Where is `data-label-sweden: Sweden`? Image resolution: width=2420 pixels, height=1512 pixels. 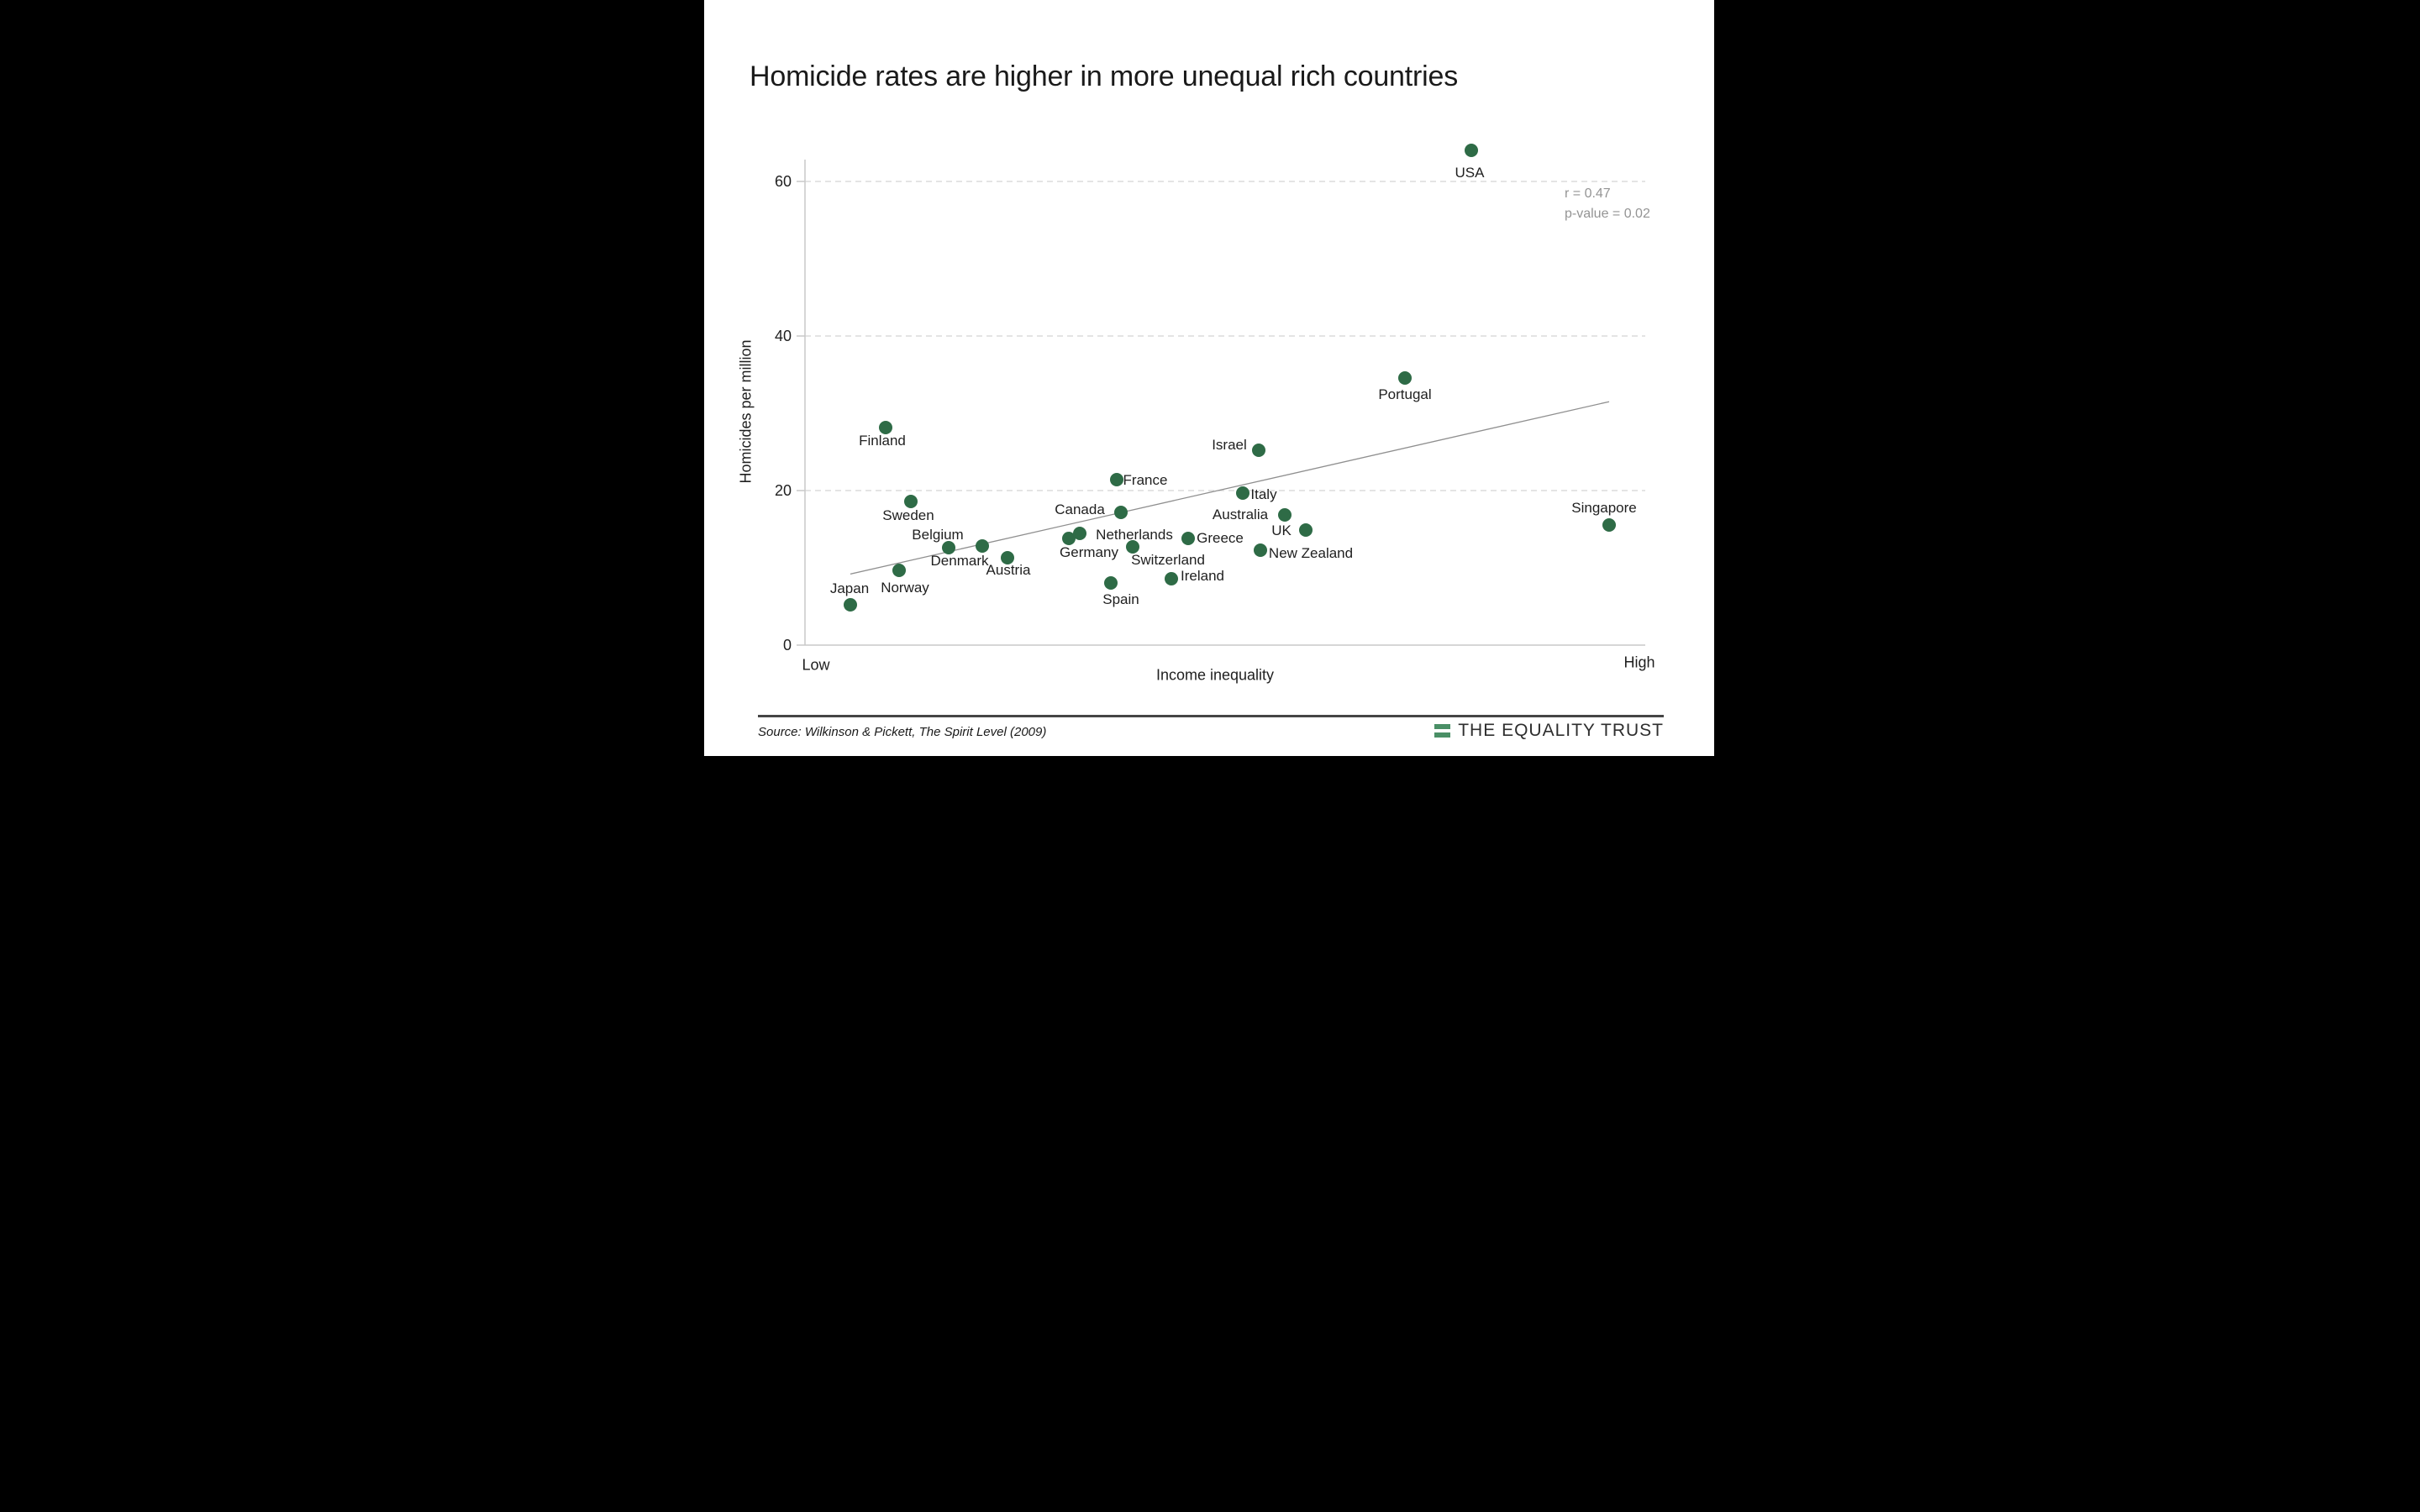 data-label-sweden: Sweden is located at coordinates (908, 515).